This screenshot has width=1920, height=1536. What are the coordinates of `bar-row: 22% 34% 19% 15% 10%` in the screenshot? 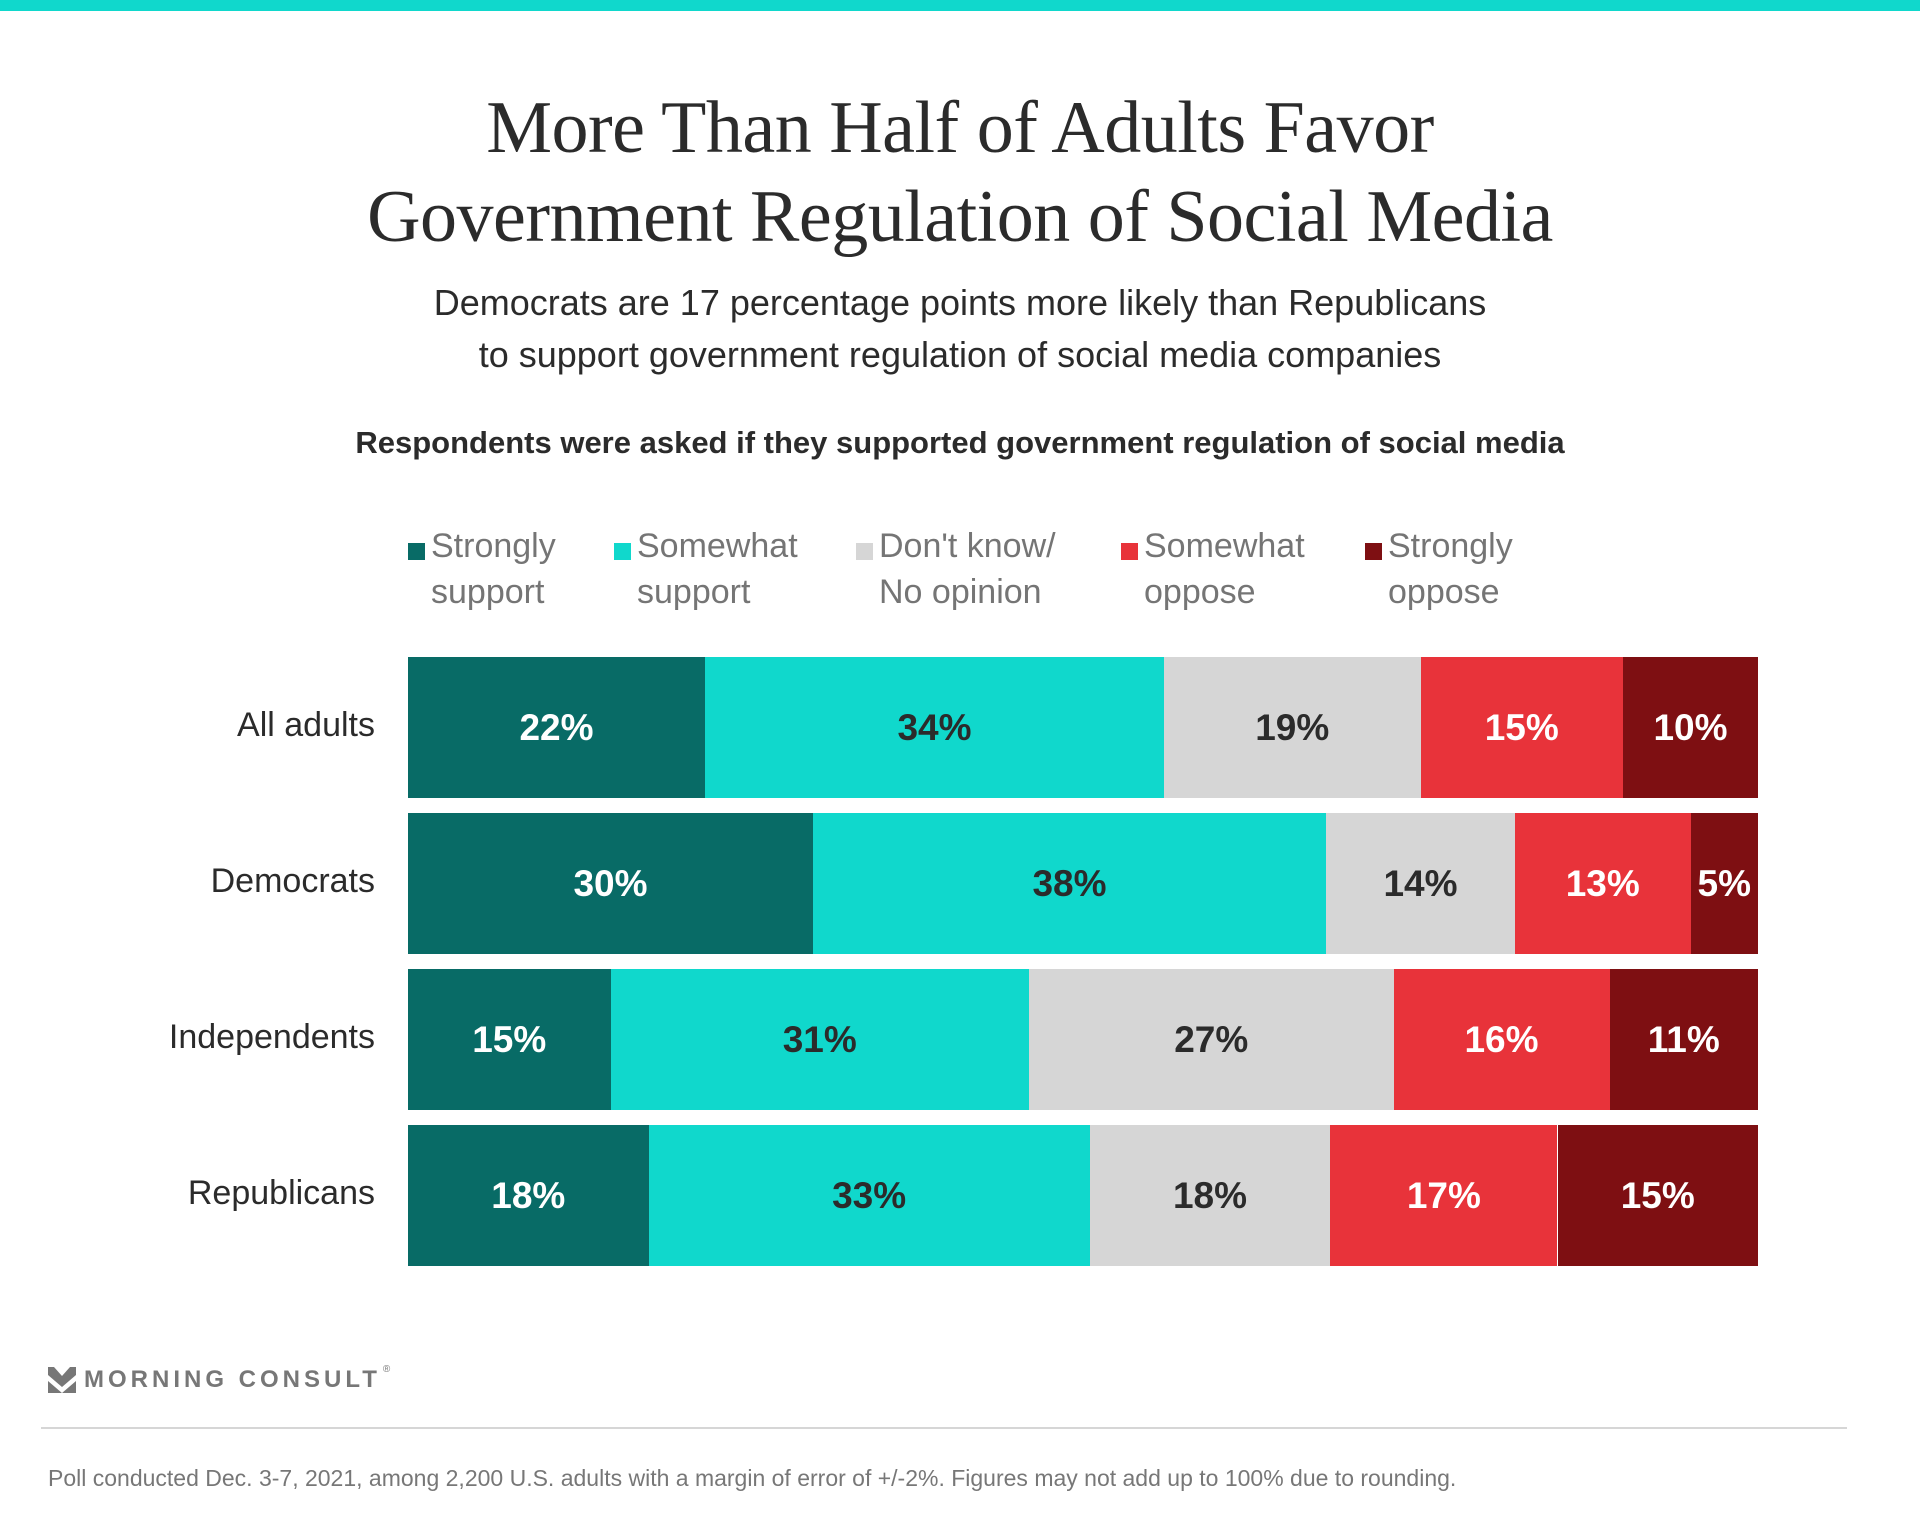 It's located at (1083, 727).